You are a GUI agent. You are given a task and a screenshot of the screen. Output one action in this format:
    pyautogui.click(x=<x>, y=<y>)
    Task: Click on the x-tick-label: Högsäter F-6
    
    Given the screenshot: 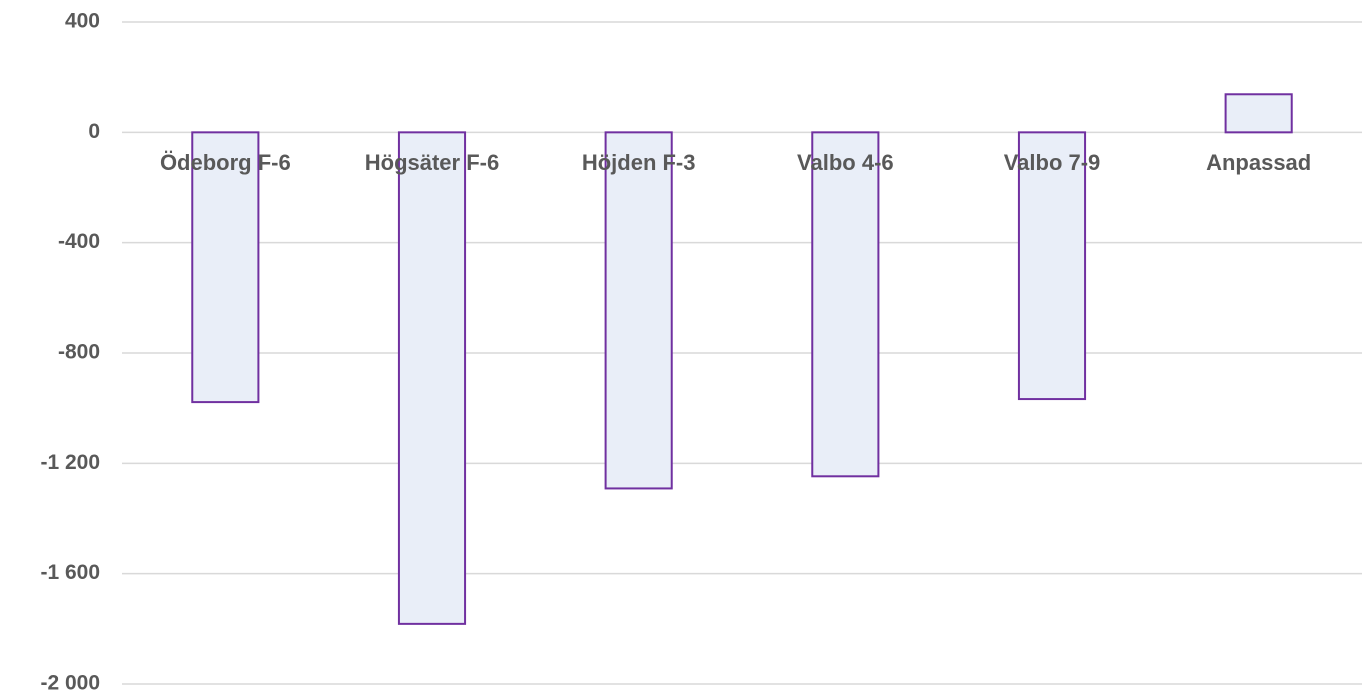 What is the action you would take?
    pyautogui.click(x=432, y=162)
    